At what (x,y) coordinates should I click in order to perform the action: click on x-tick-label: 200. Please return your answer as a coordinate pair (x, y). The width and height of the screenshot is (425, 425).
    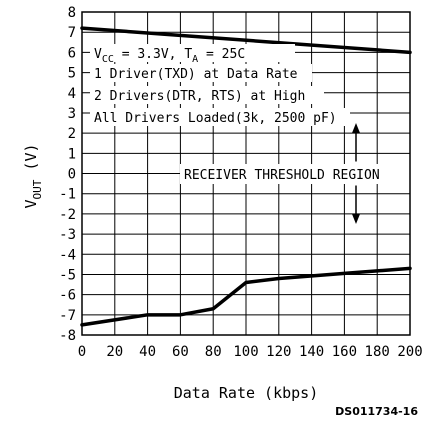
    Looking at the image, I should click on (409, 352).